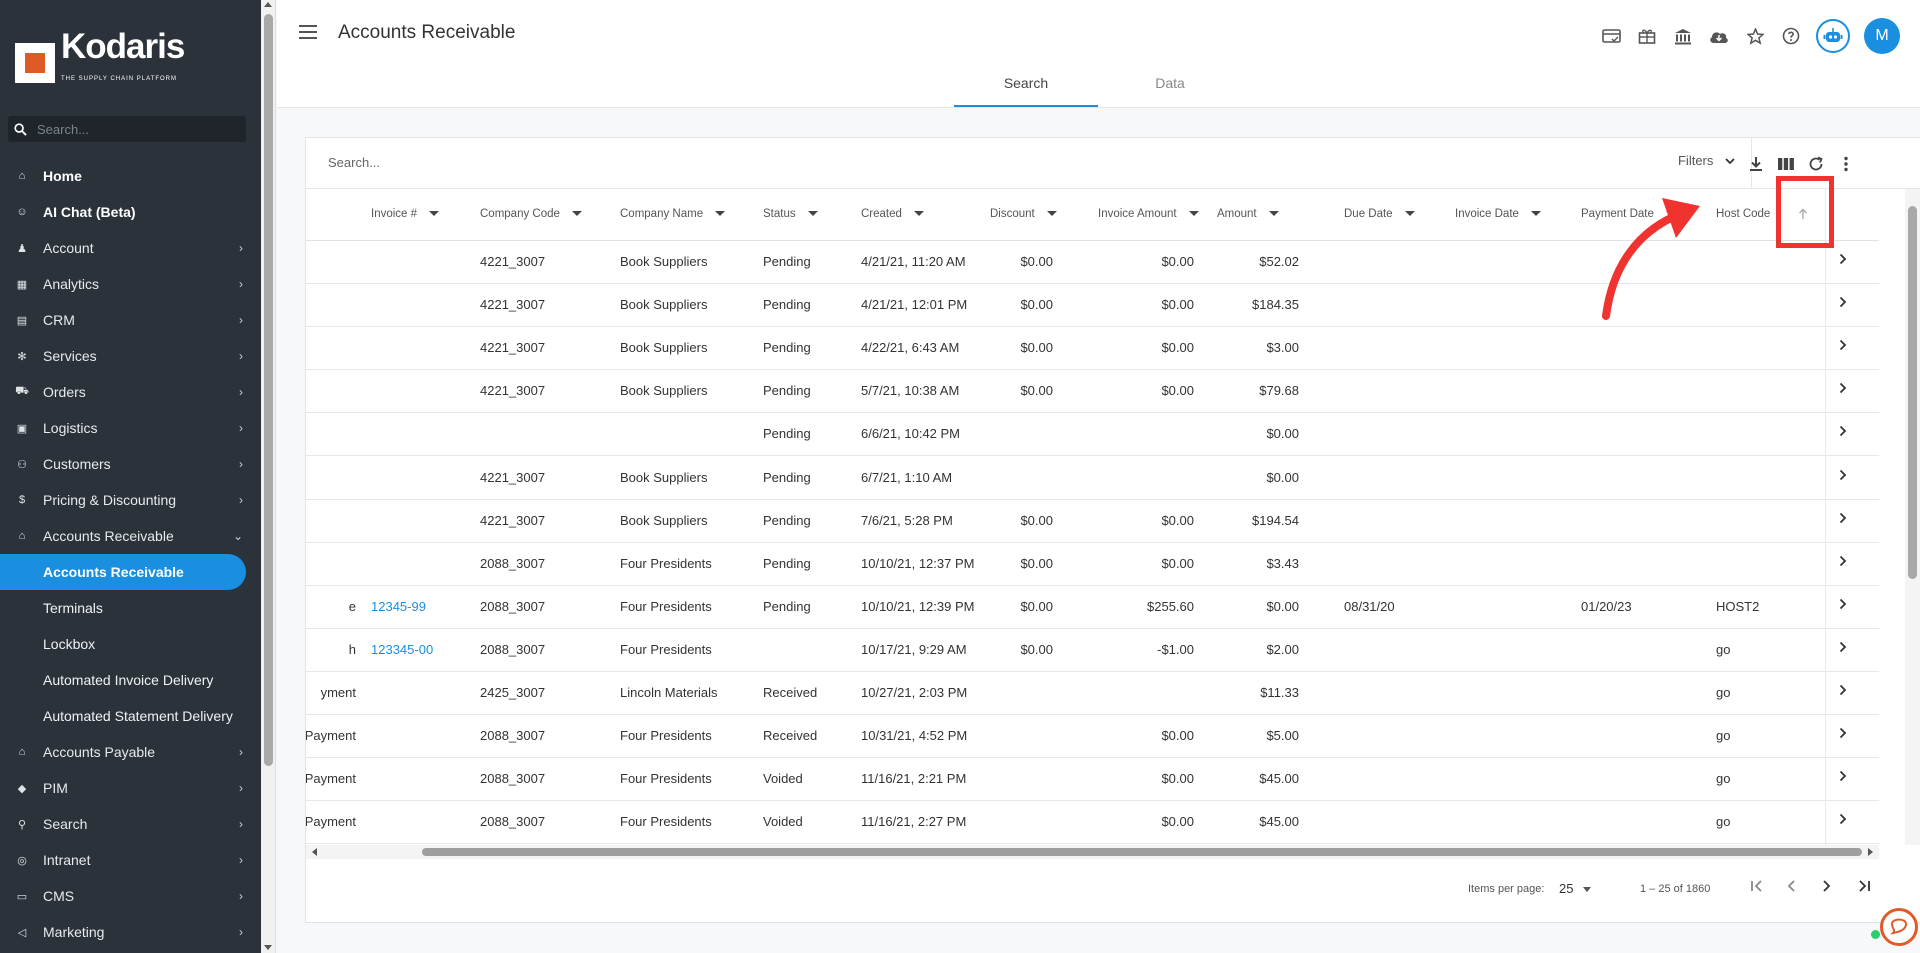  I want to click on items-per-page-select: 25, so click(1575, 888).